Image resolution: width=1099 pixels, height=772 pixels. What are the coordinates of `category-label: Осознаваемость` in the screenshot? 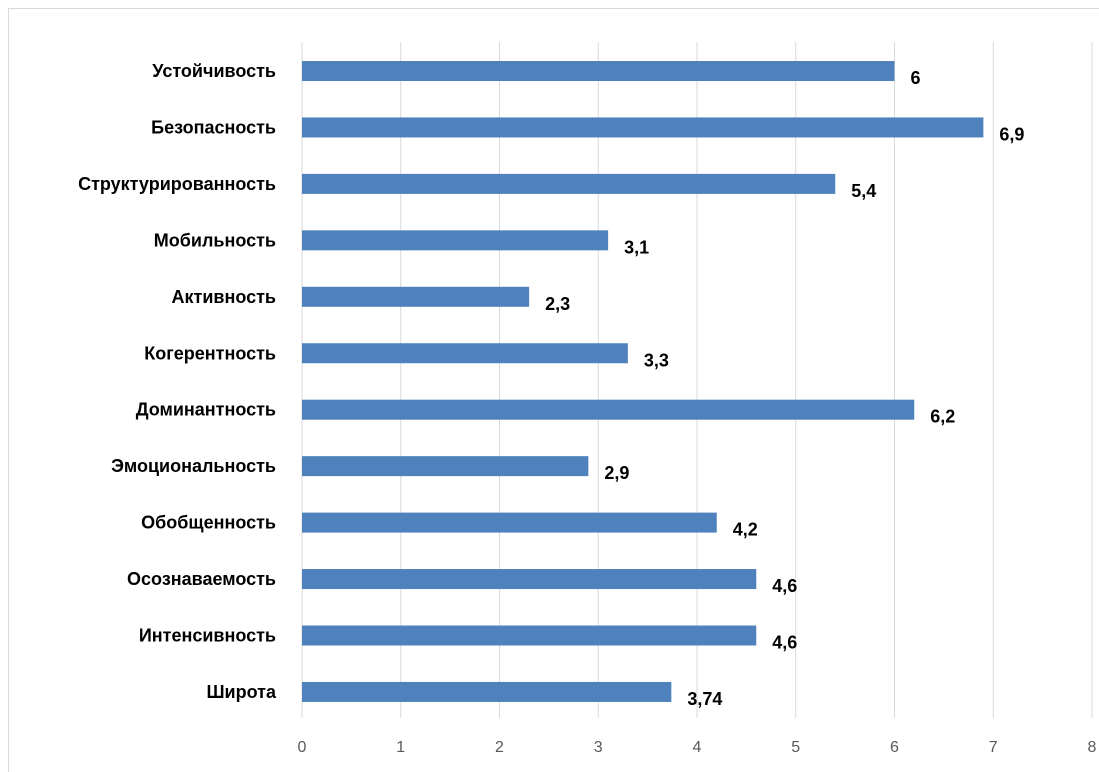 It's located at (201, 579).